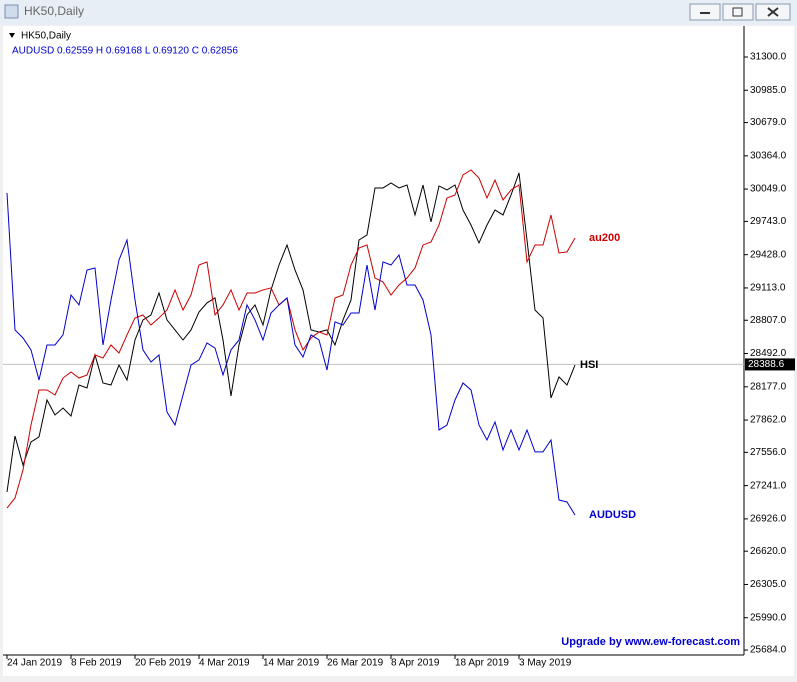 Image resolution: width=797 pixels, height=682 pixels. Describe the element at coordinates (398, 12) in the screenshot. I see `title-bar` at that location.